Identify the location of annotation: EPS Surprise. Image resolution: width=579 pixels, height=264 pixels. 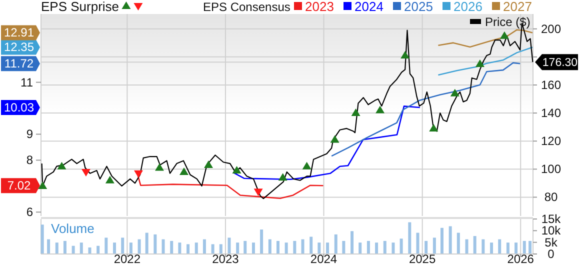
(80, 7).